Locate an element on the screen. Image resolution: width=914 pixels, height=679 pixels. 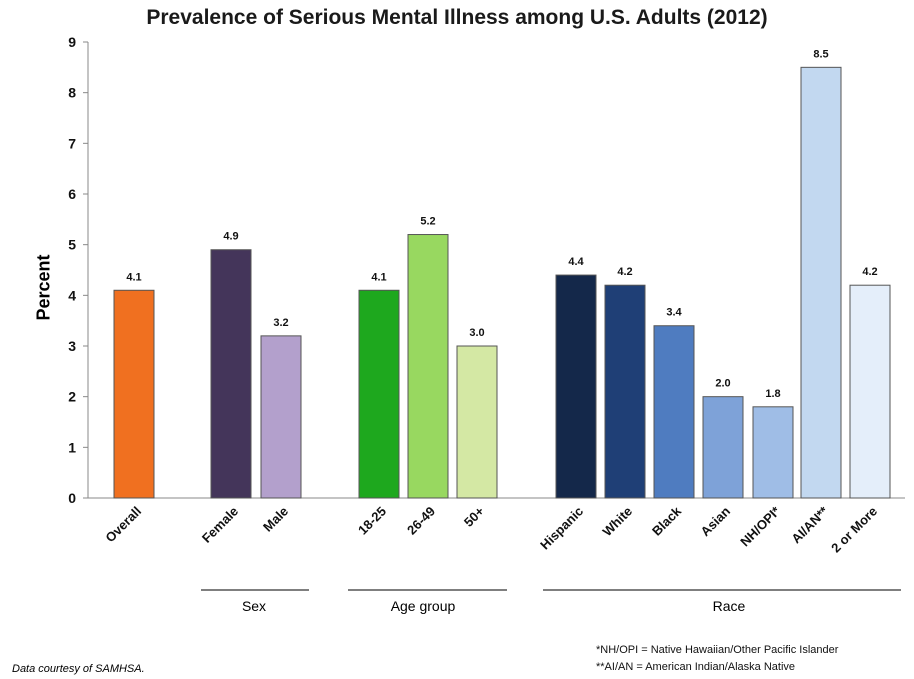
x-tick-label: 2 or More is located at coordinates (854, 530).